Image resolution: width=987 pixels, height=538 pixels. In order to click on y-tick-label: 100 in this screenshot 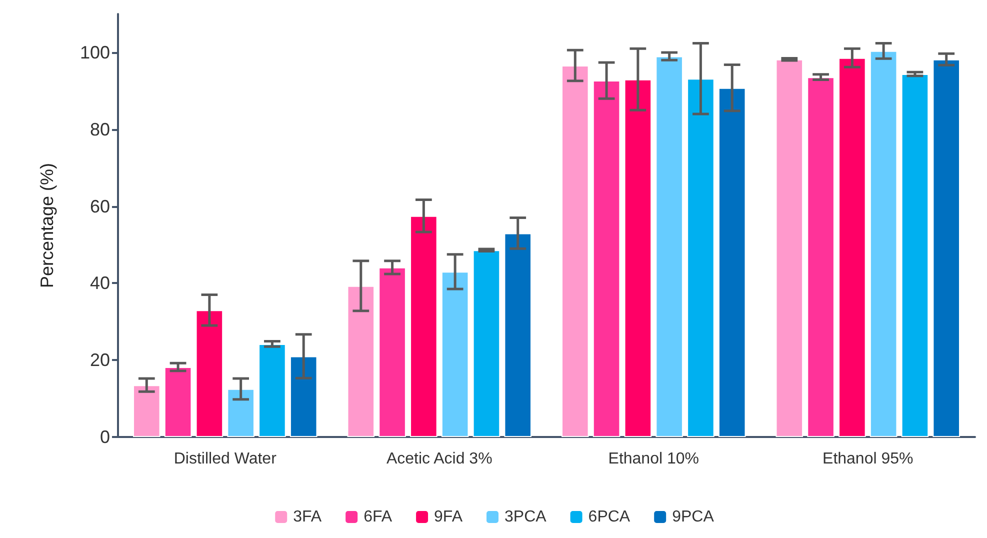, I will do `click(95, 52)`.